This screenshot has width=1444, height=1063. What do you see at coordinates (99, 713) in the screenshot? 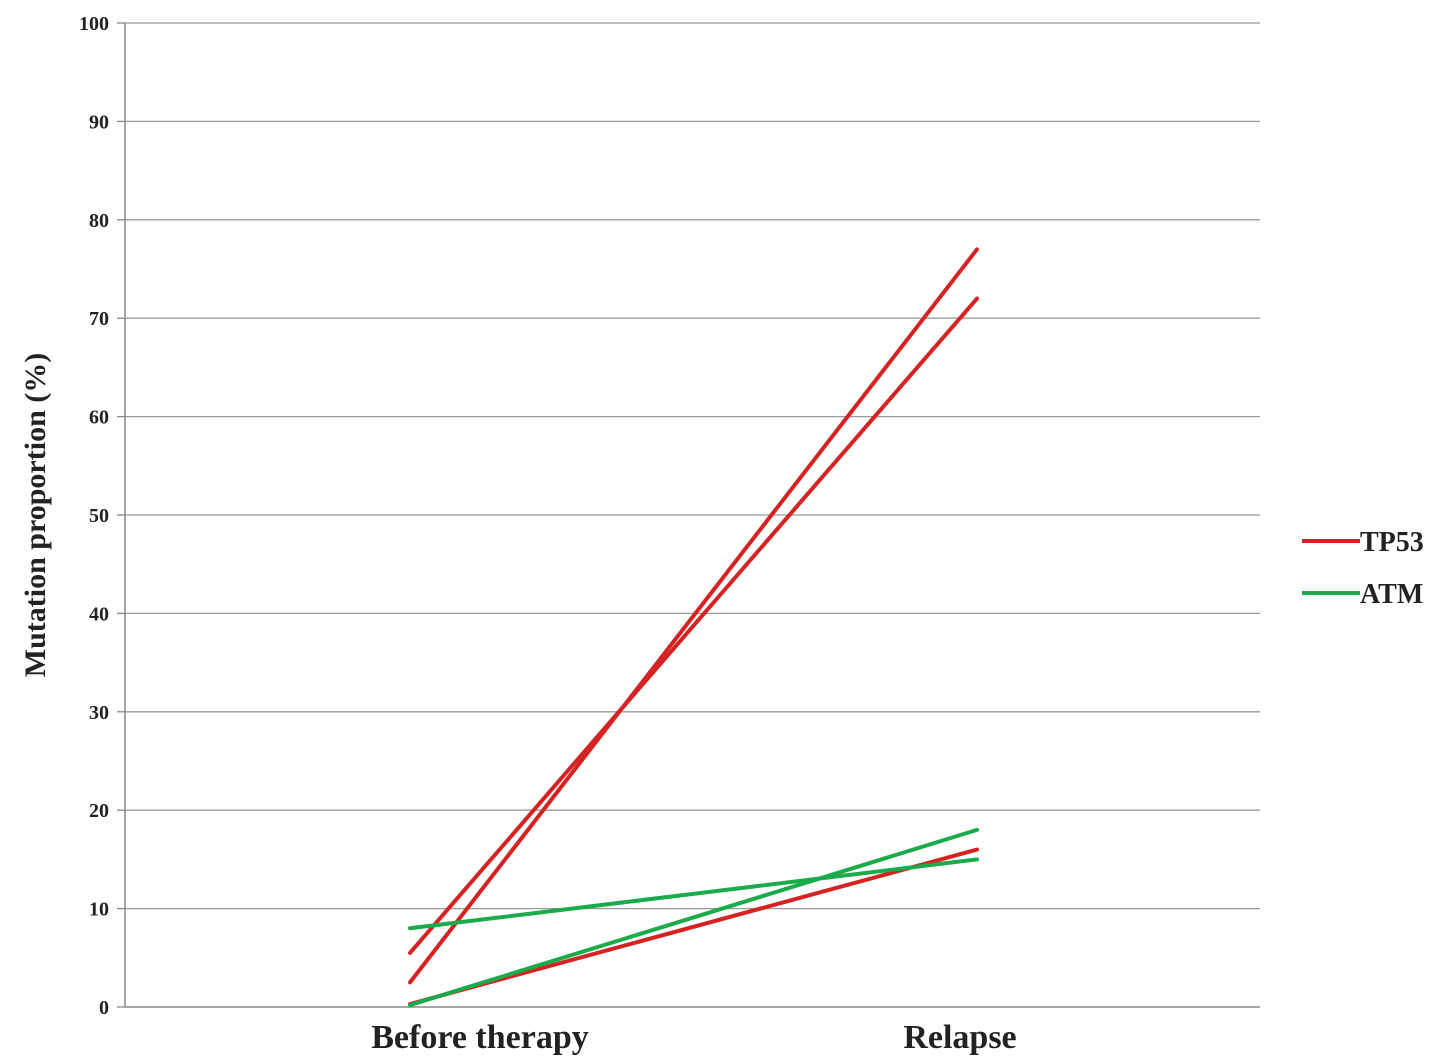
I see `y-tick-label: 30` at bounding box center [99, 713].